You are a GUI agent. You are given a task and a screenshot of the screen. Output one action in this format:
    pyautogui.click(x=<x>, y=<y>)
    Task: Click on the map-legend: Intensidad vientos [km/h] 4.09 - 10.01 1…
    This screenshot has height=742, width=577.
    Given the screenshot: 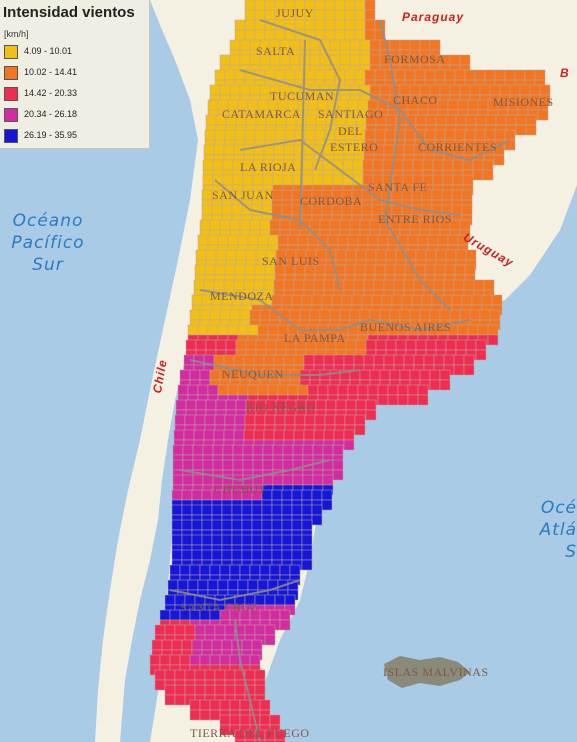 What is the action you would take?
    pyautogui.click(x=75, y=74)
    